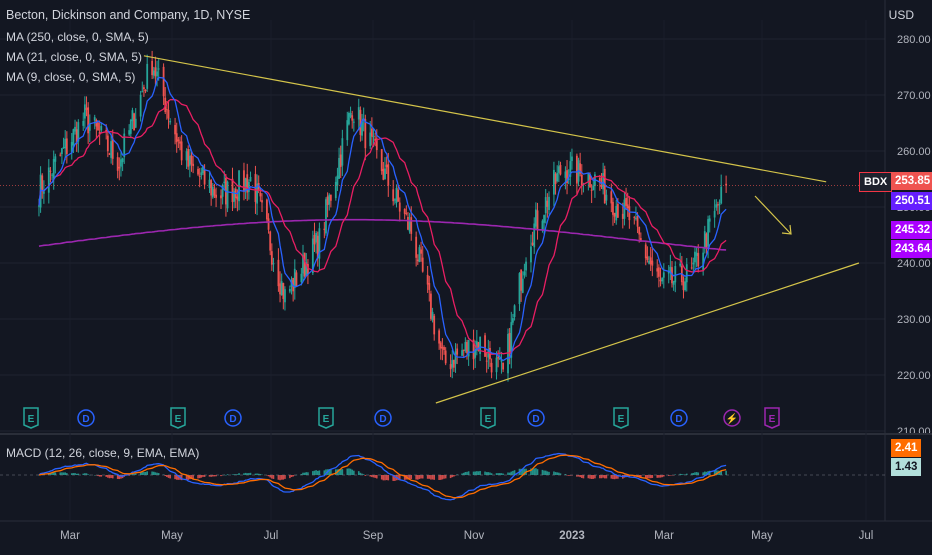 The width and height of the screenshot is (932, 555). What do you see at coordinates (103, 453) in the screenshot?
I see `legend-macd: MACD (12, 26, close, 9, EMA, EMA)` at bounding box center [103, 453].